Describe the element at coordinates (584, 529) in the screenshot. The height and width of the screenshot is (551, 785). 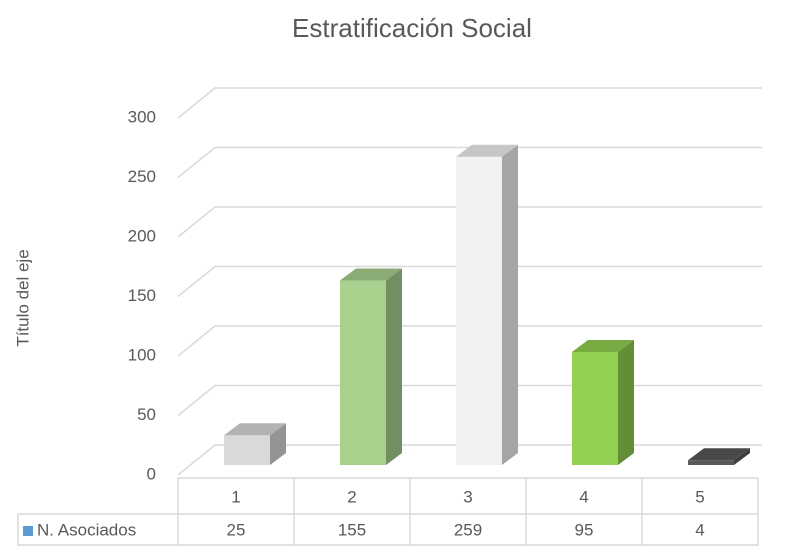
I see `data-label: 95` at that location.